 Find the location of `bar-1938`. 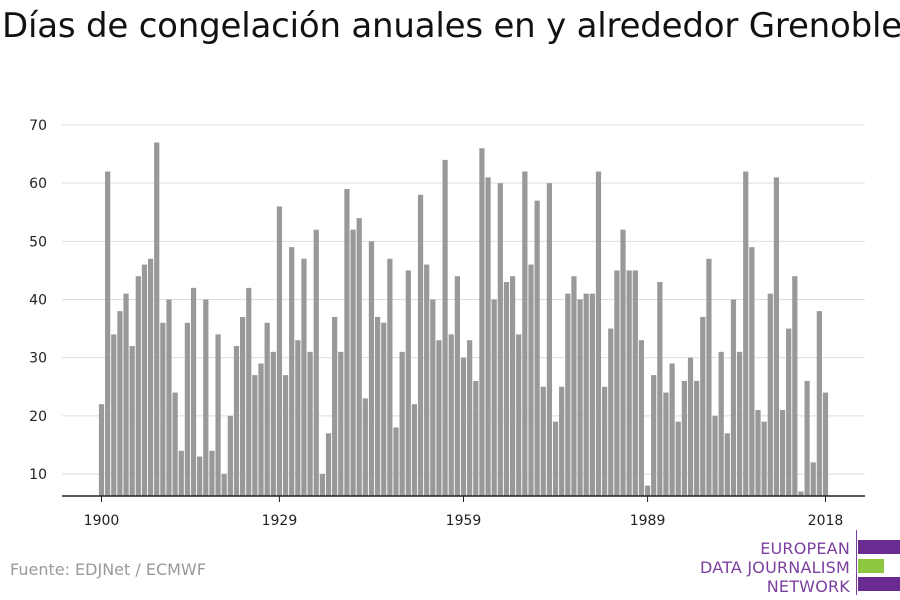

bar-1938 is located at coordinates (335, 406).